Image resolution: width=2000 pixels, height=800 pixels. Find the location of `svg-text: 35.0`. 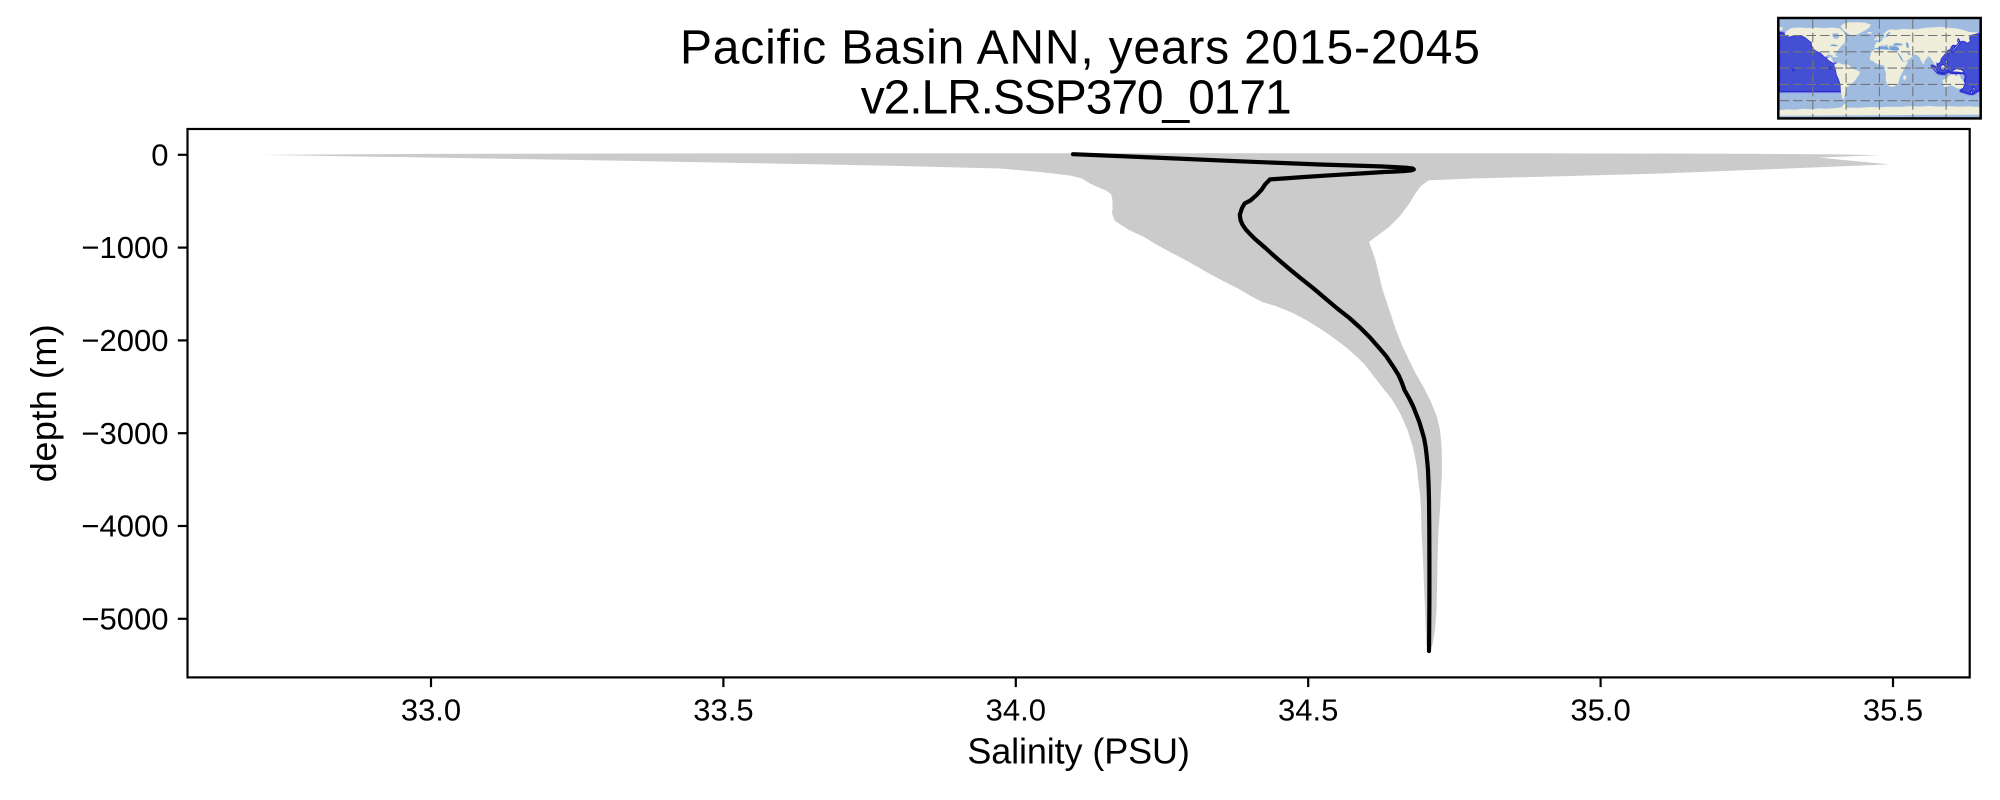

svg-text: 35.0 is located at coordinates (1600, 709).